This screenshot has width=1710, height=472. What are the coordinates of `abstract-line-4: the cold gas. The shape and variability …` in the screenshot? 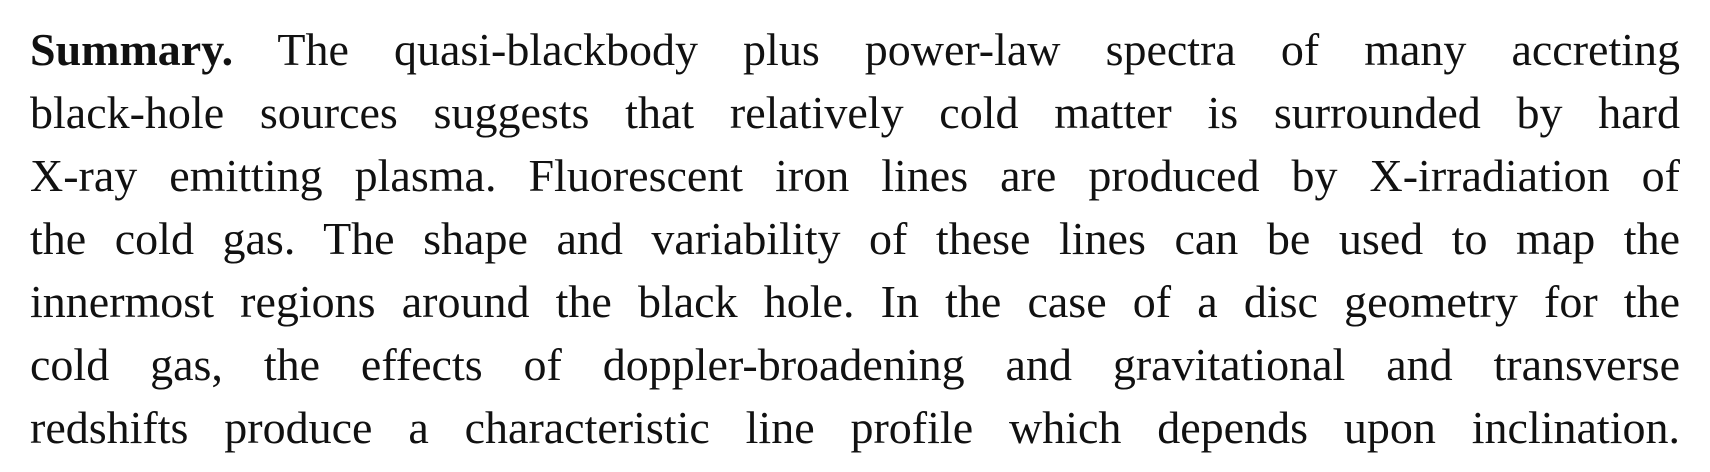 It's located at (855, 238).